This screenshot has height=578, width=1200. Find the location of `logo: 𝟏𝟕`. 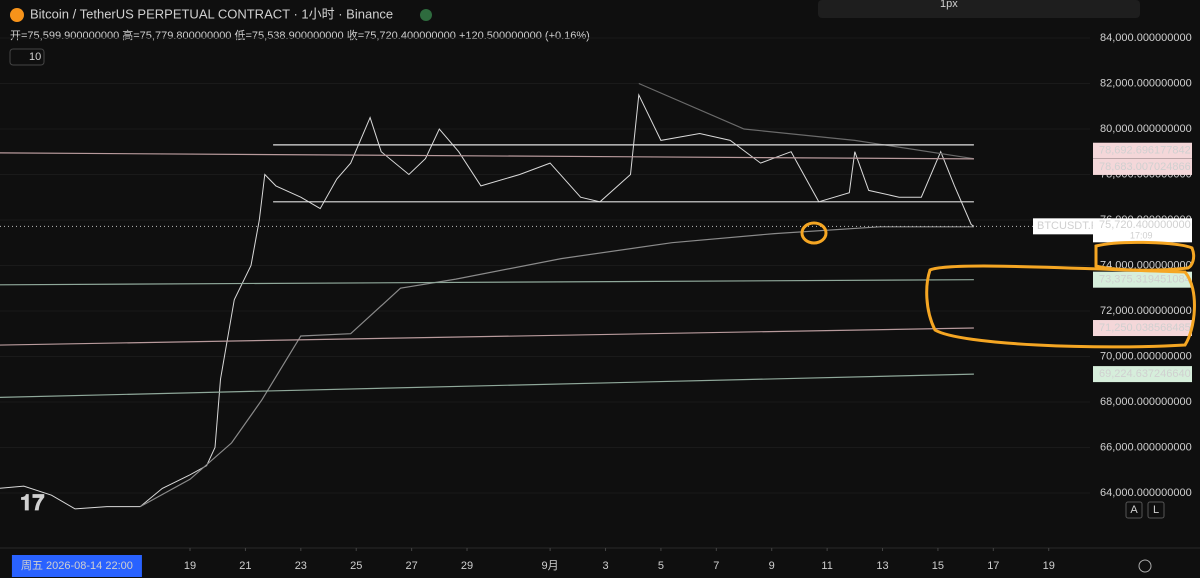

logo: 𝟏𝟕 is located at coordinates (32, 502).